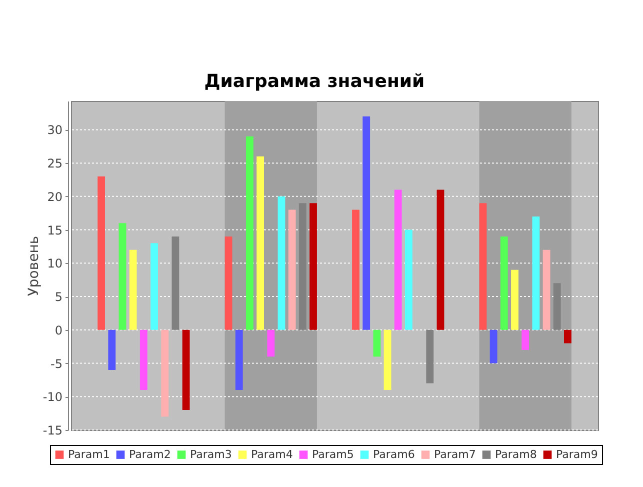 The image size is (643, 487). I want to click on legend-label: Param6, so click(394, 454).